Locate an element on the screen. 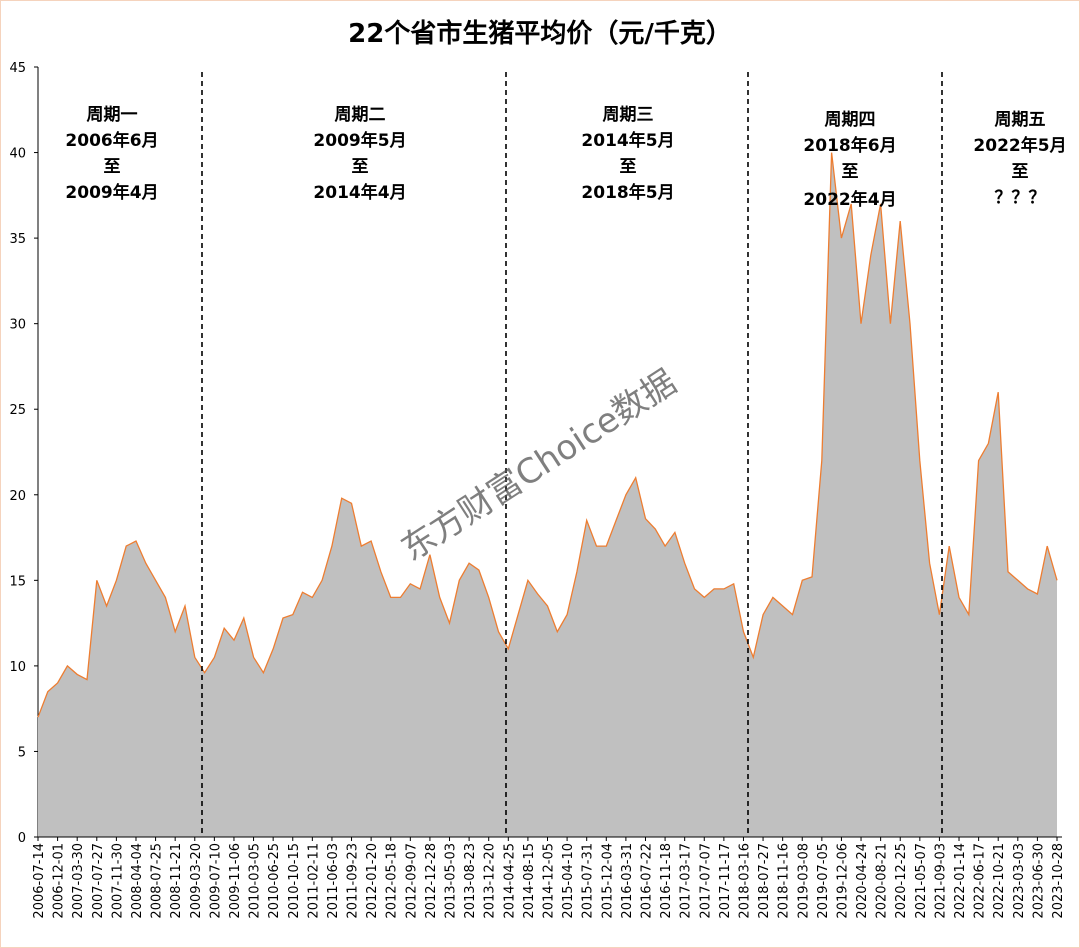 This screenshot has height=948, width=1080. x-tick-label: 2018-11-16 is located at coordinates (784, 881).